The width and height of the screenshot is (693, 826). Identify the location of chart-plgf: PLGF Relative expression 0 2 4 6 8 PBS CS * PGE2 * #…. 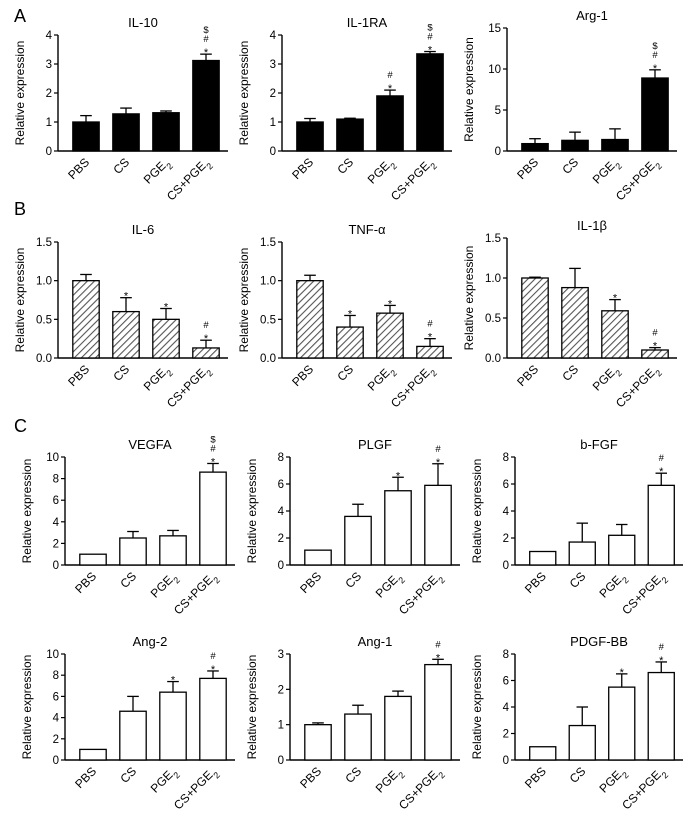
(352, 527).